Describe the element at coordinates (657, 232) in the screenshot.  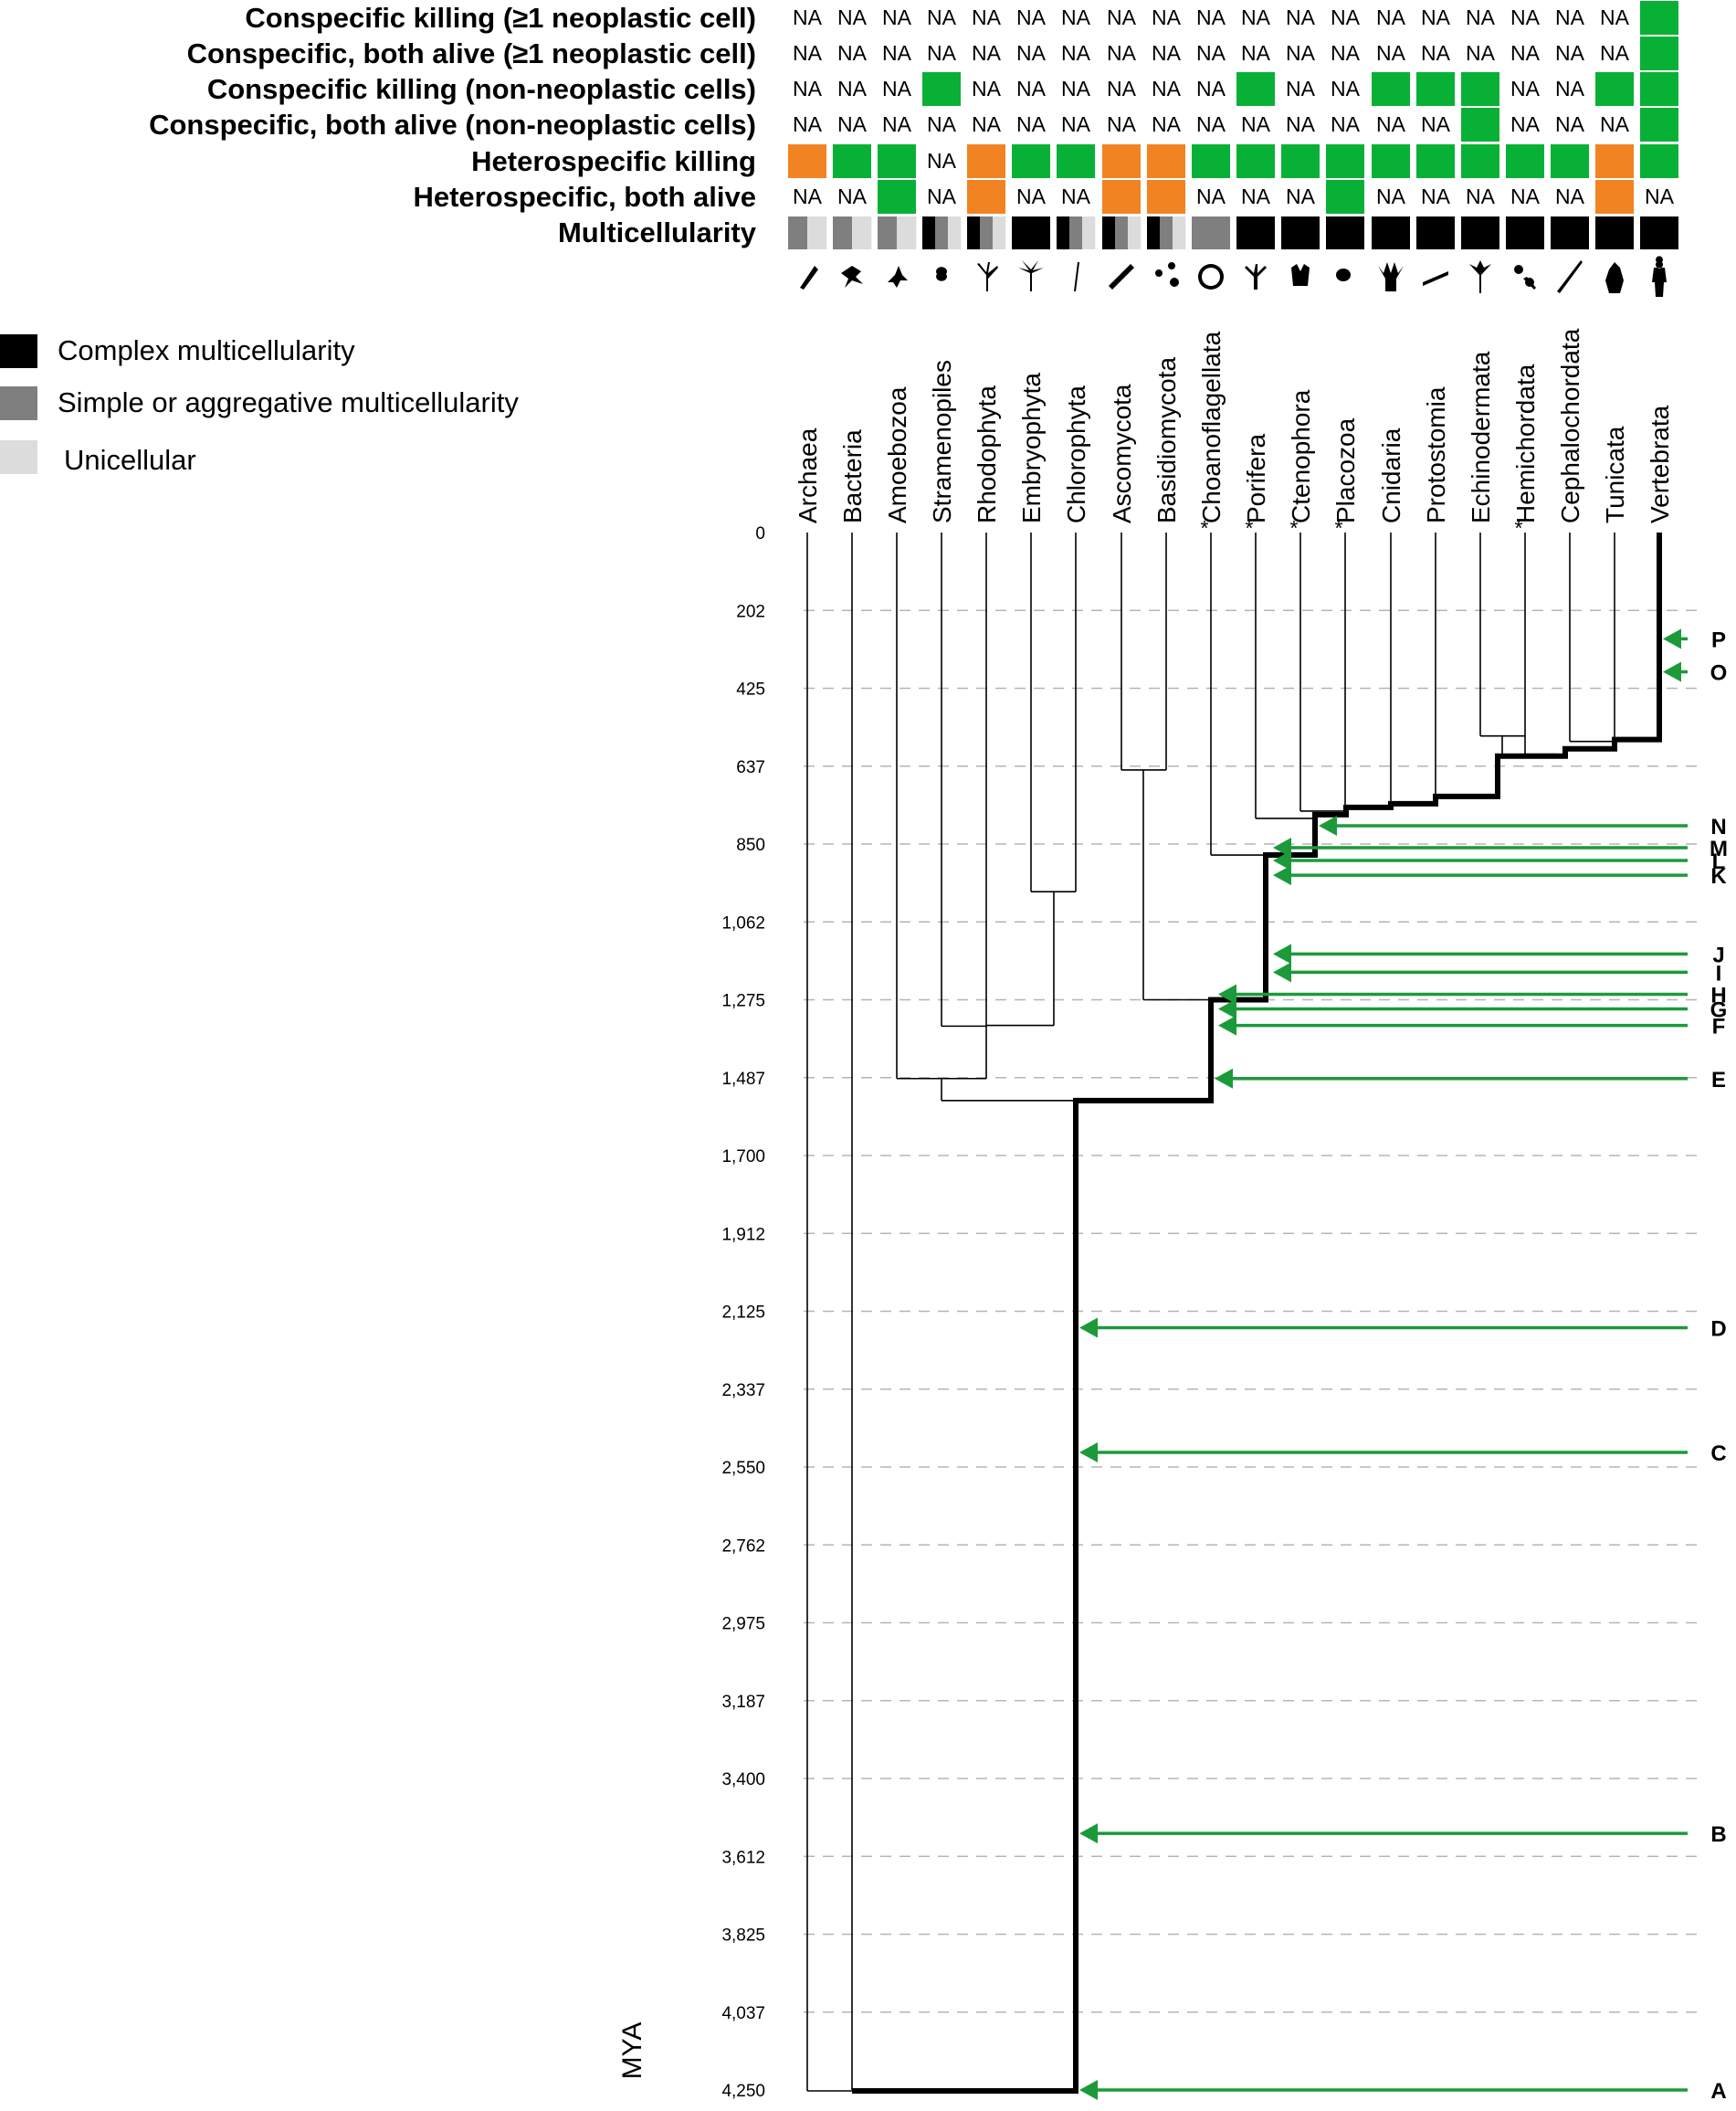
I see `row-label-multicellularity: Multicellularity` at that location.